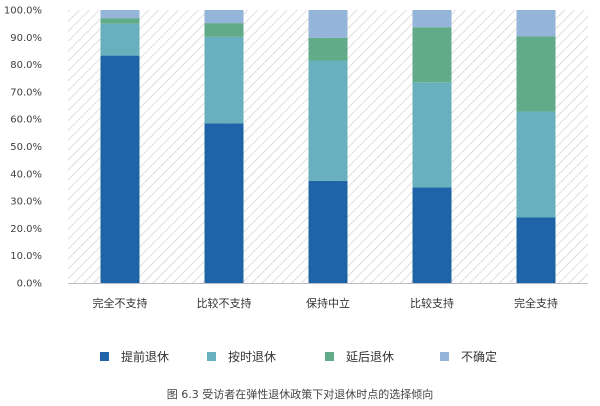  I want to click on y-tick-label: 50.0%, so click(26, 147).